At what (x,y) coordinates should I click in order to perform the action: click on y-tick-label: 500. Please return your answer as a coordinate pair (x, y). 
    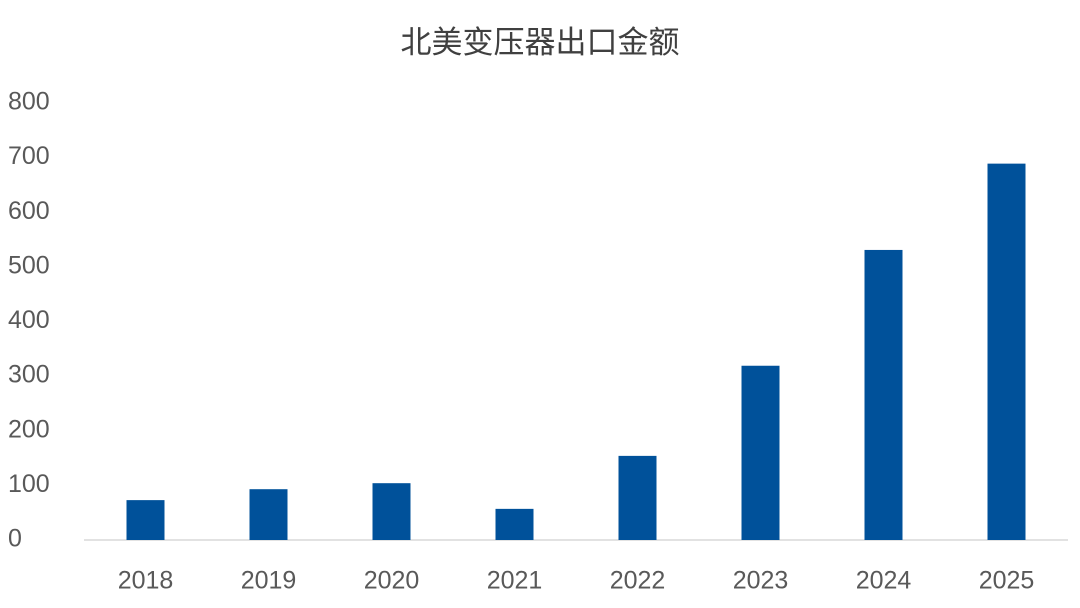
    Looking at the image, I should click on (29, 265).